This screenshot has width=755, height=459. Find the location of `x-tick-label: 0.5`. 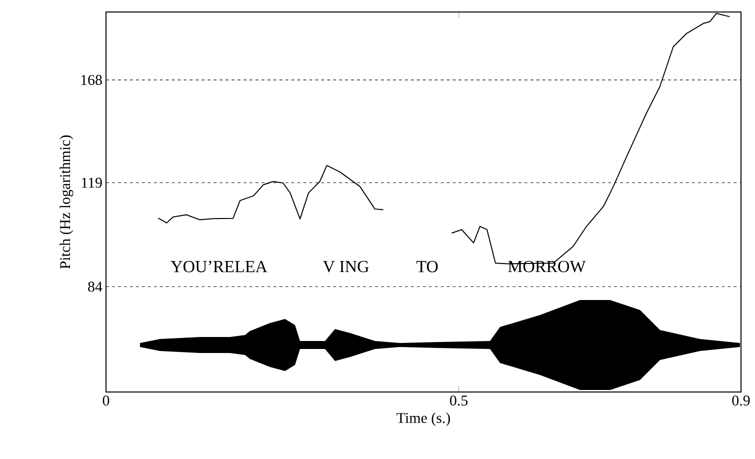

x-tick-label: 0.5 is located at coordinates (459, 401).